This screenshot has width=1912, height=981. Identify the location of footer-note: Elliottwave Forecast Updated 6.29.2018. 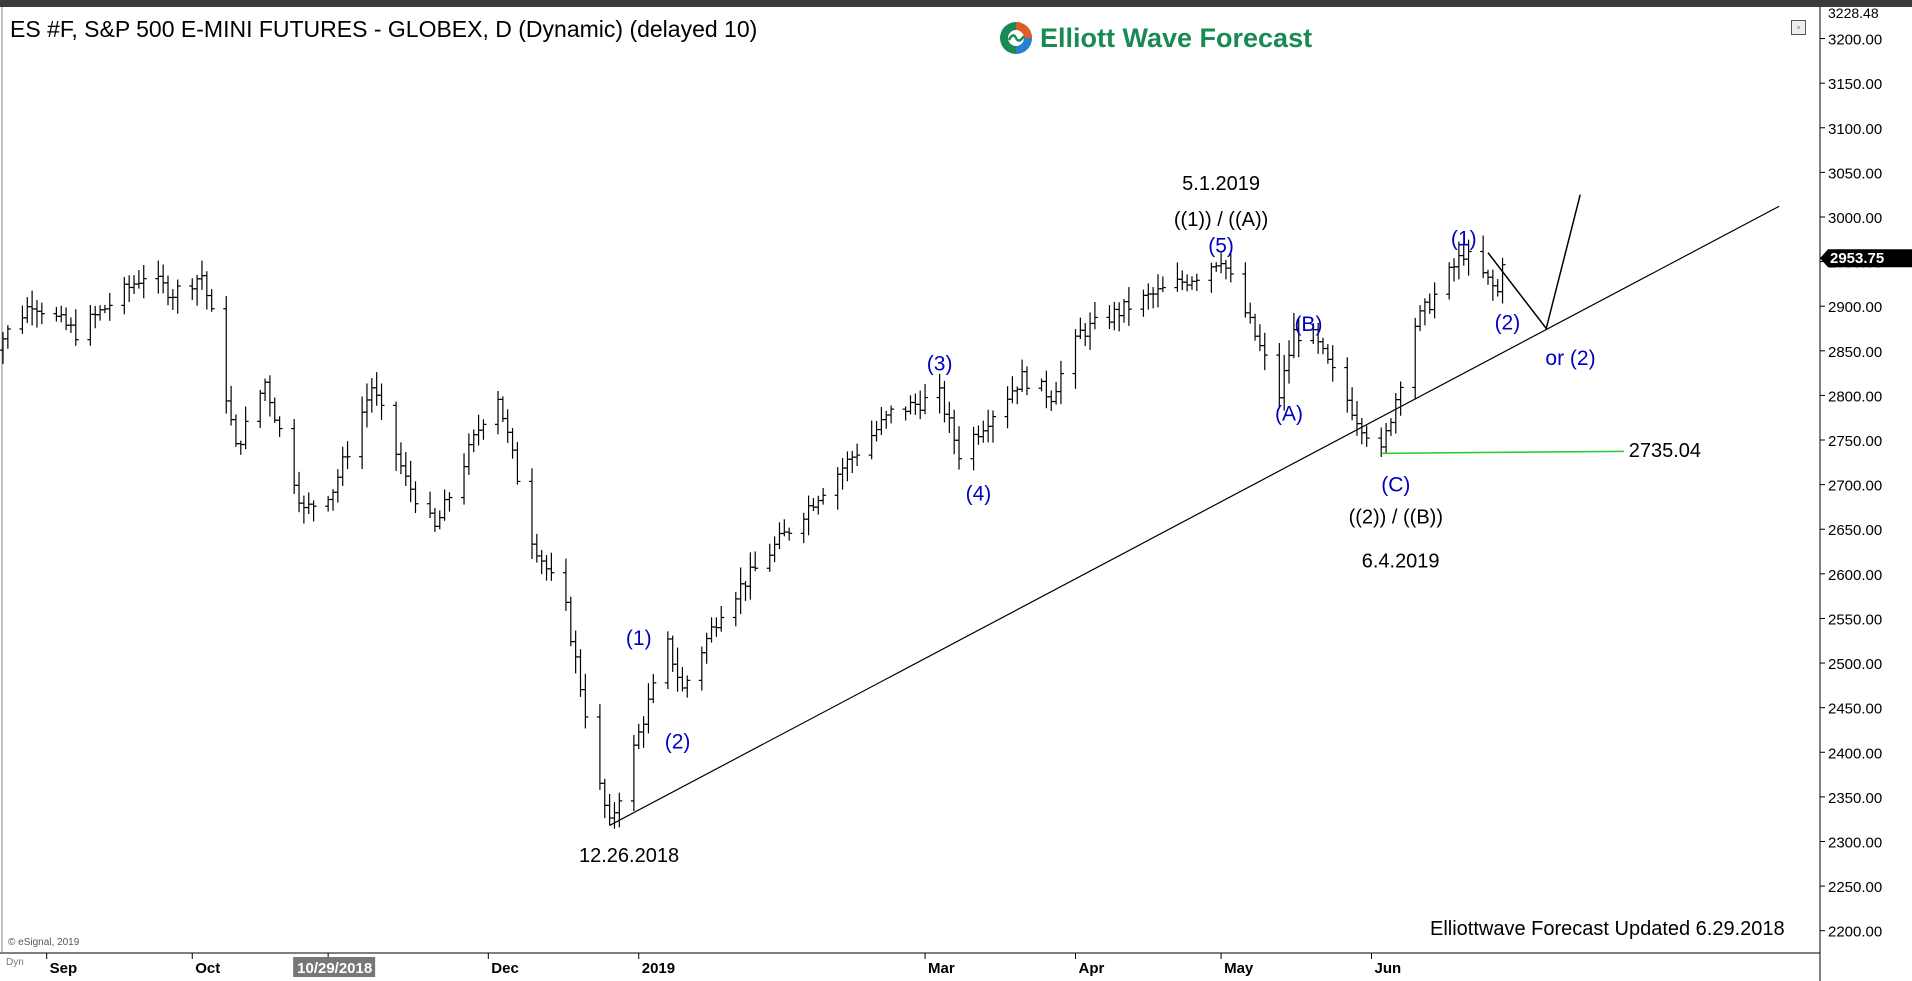
(1607, 929).